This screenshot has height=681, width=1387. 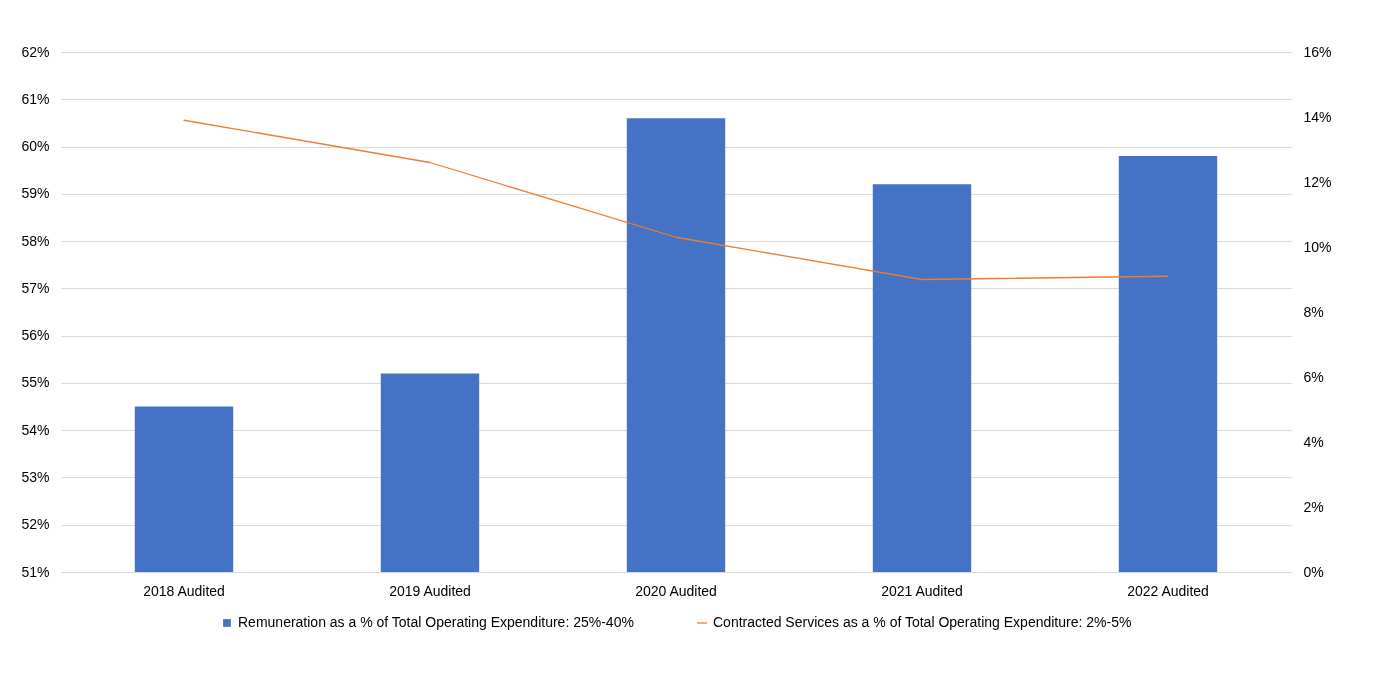 I want to click on y2-tick-label: 6%, so click(x=1313, y=376).